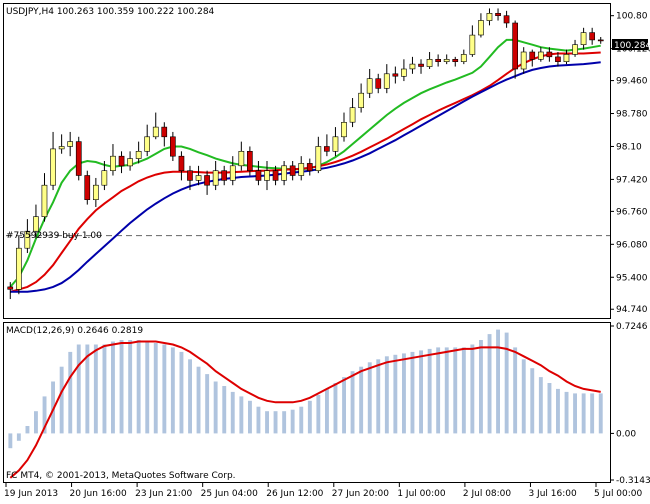 The image size is (650, 504). Describe the element at coordinates (626, 434) in the screenshot. I see `macd-y-tick-label: 0.00` at that location.